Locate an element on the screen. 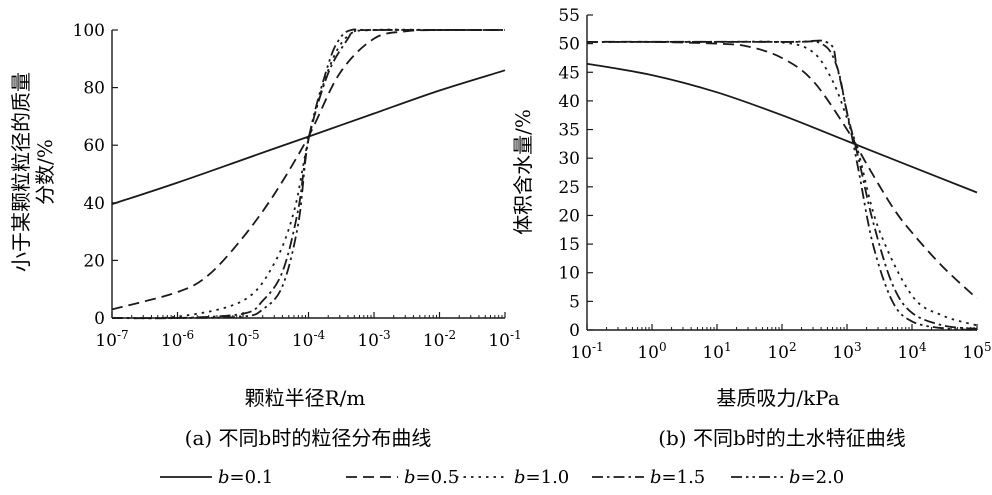 Image resolution: width=992 pixels, height=495 pixels. caption-a: (a) 不同b时的粒径分布曲线 is located at coordinates (308, 438).